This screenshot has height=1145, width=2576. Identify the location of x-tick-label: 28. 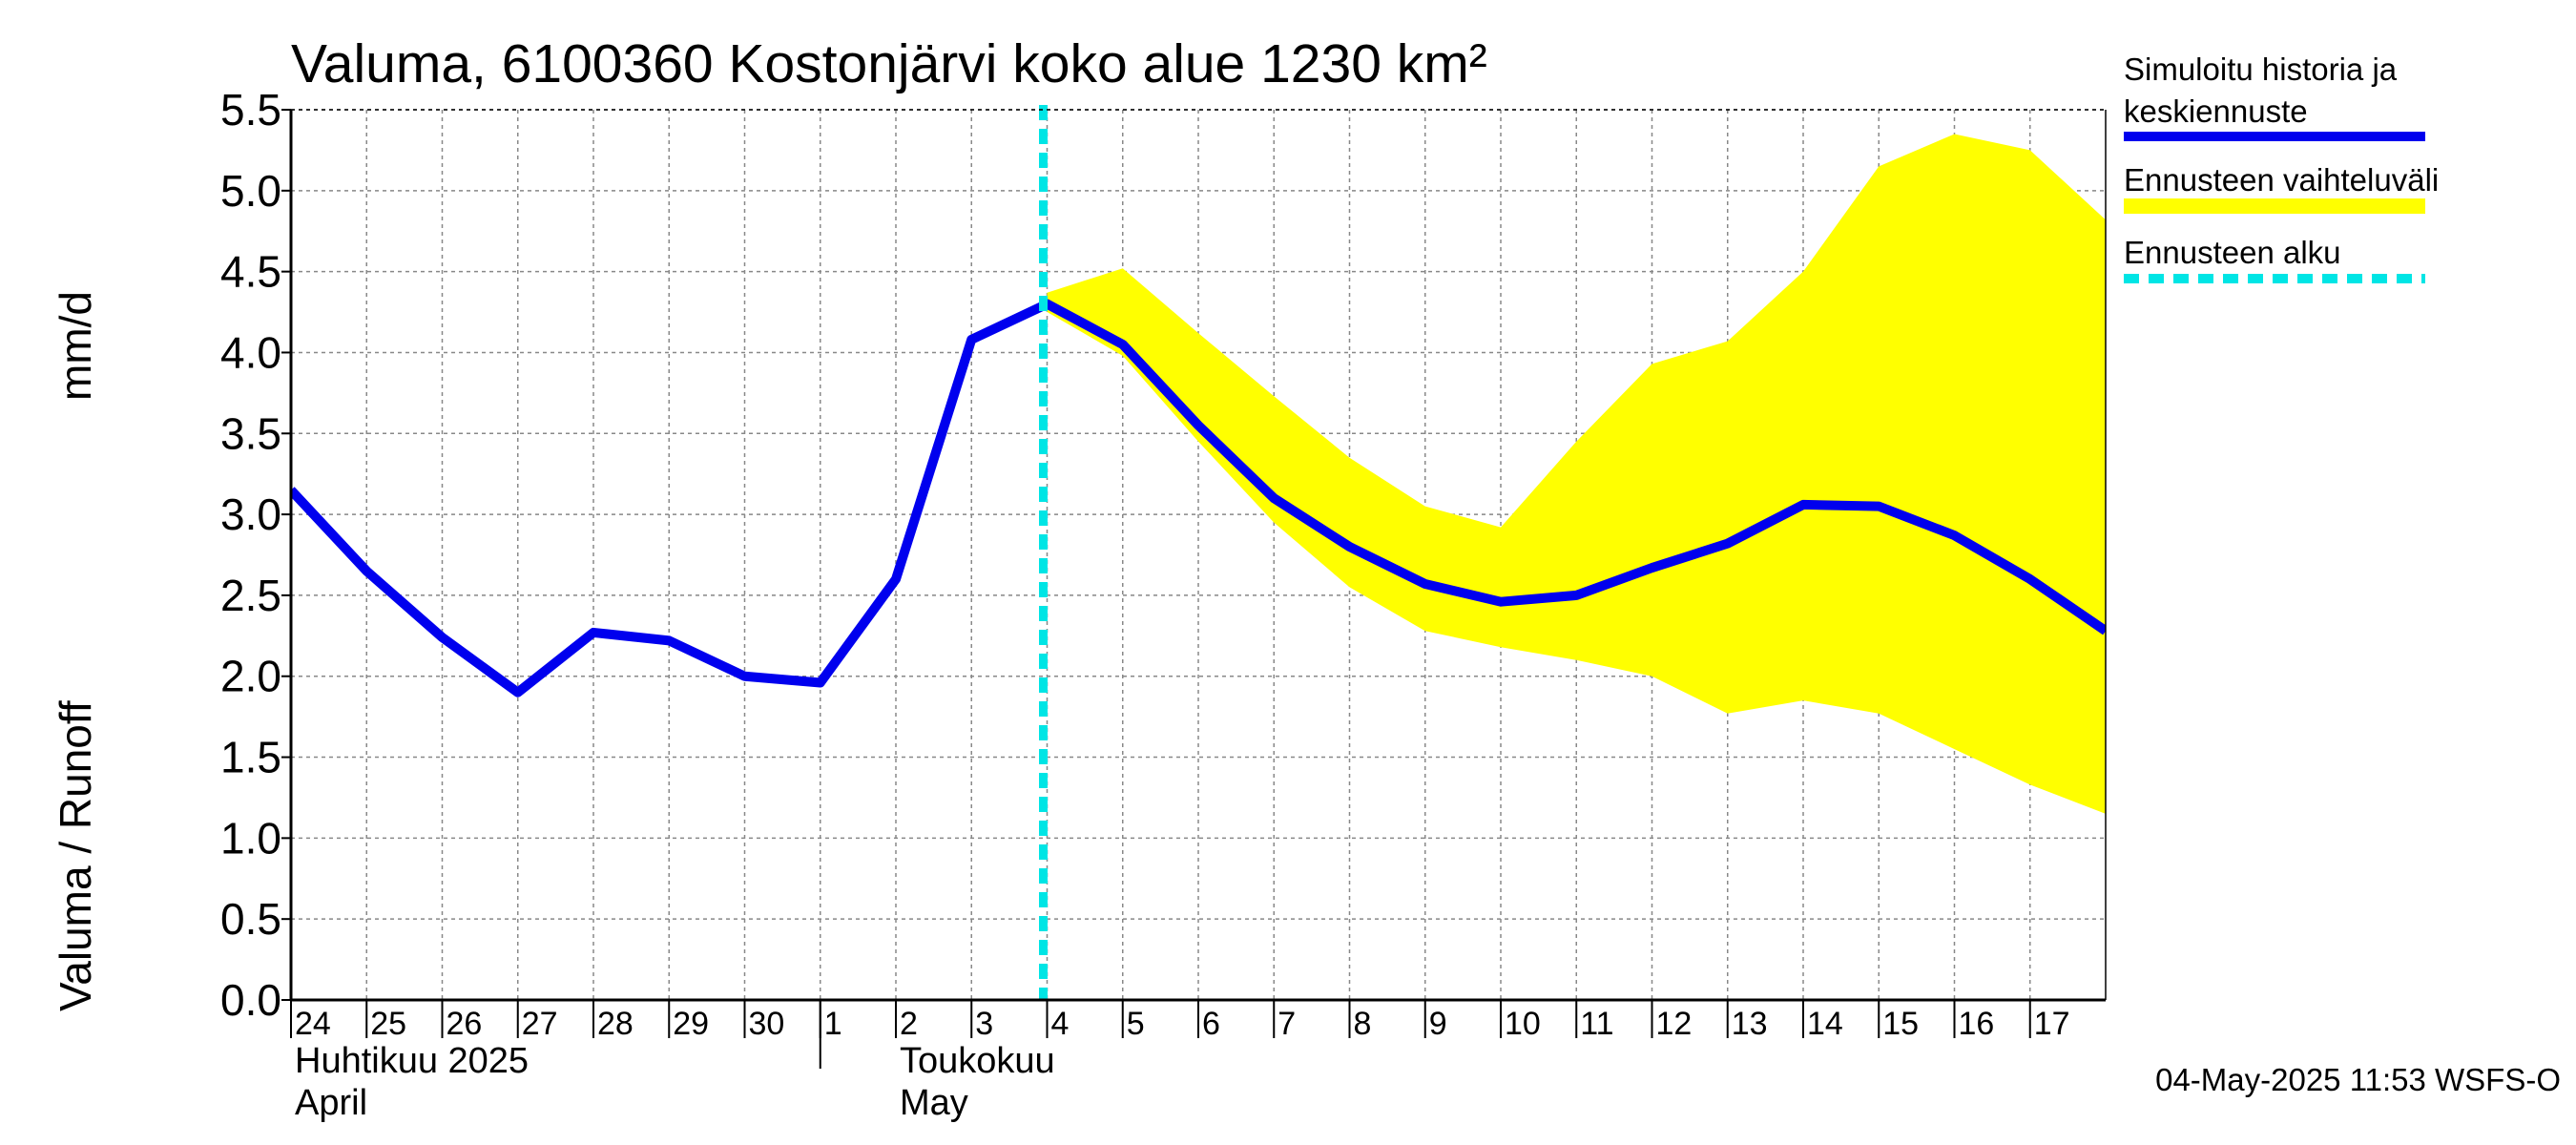
(615, 1024).